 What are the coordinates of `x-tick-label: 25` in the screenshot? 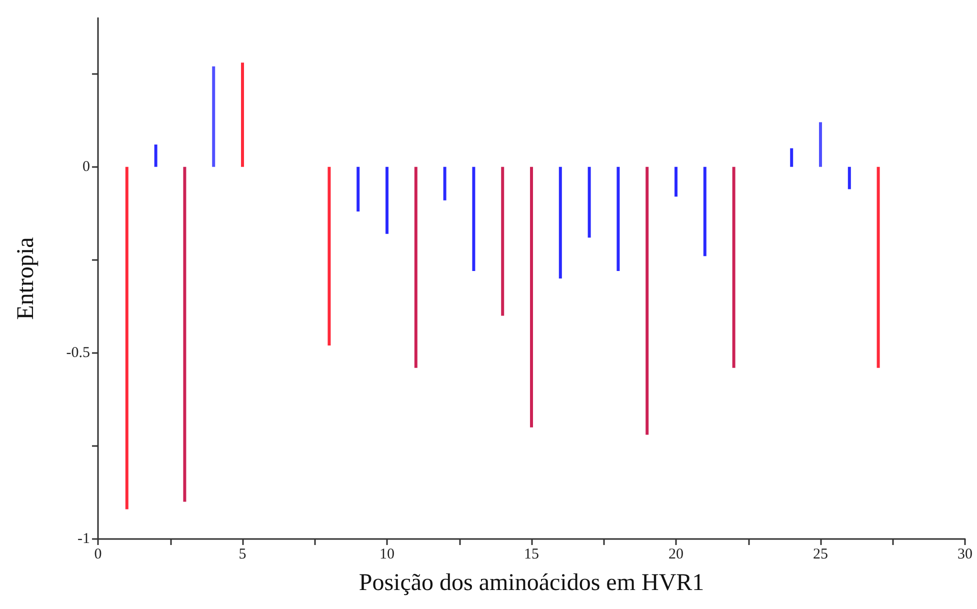 It's located at (820, 554).